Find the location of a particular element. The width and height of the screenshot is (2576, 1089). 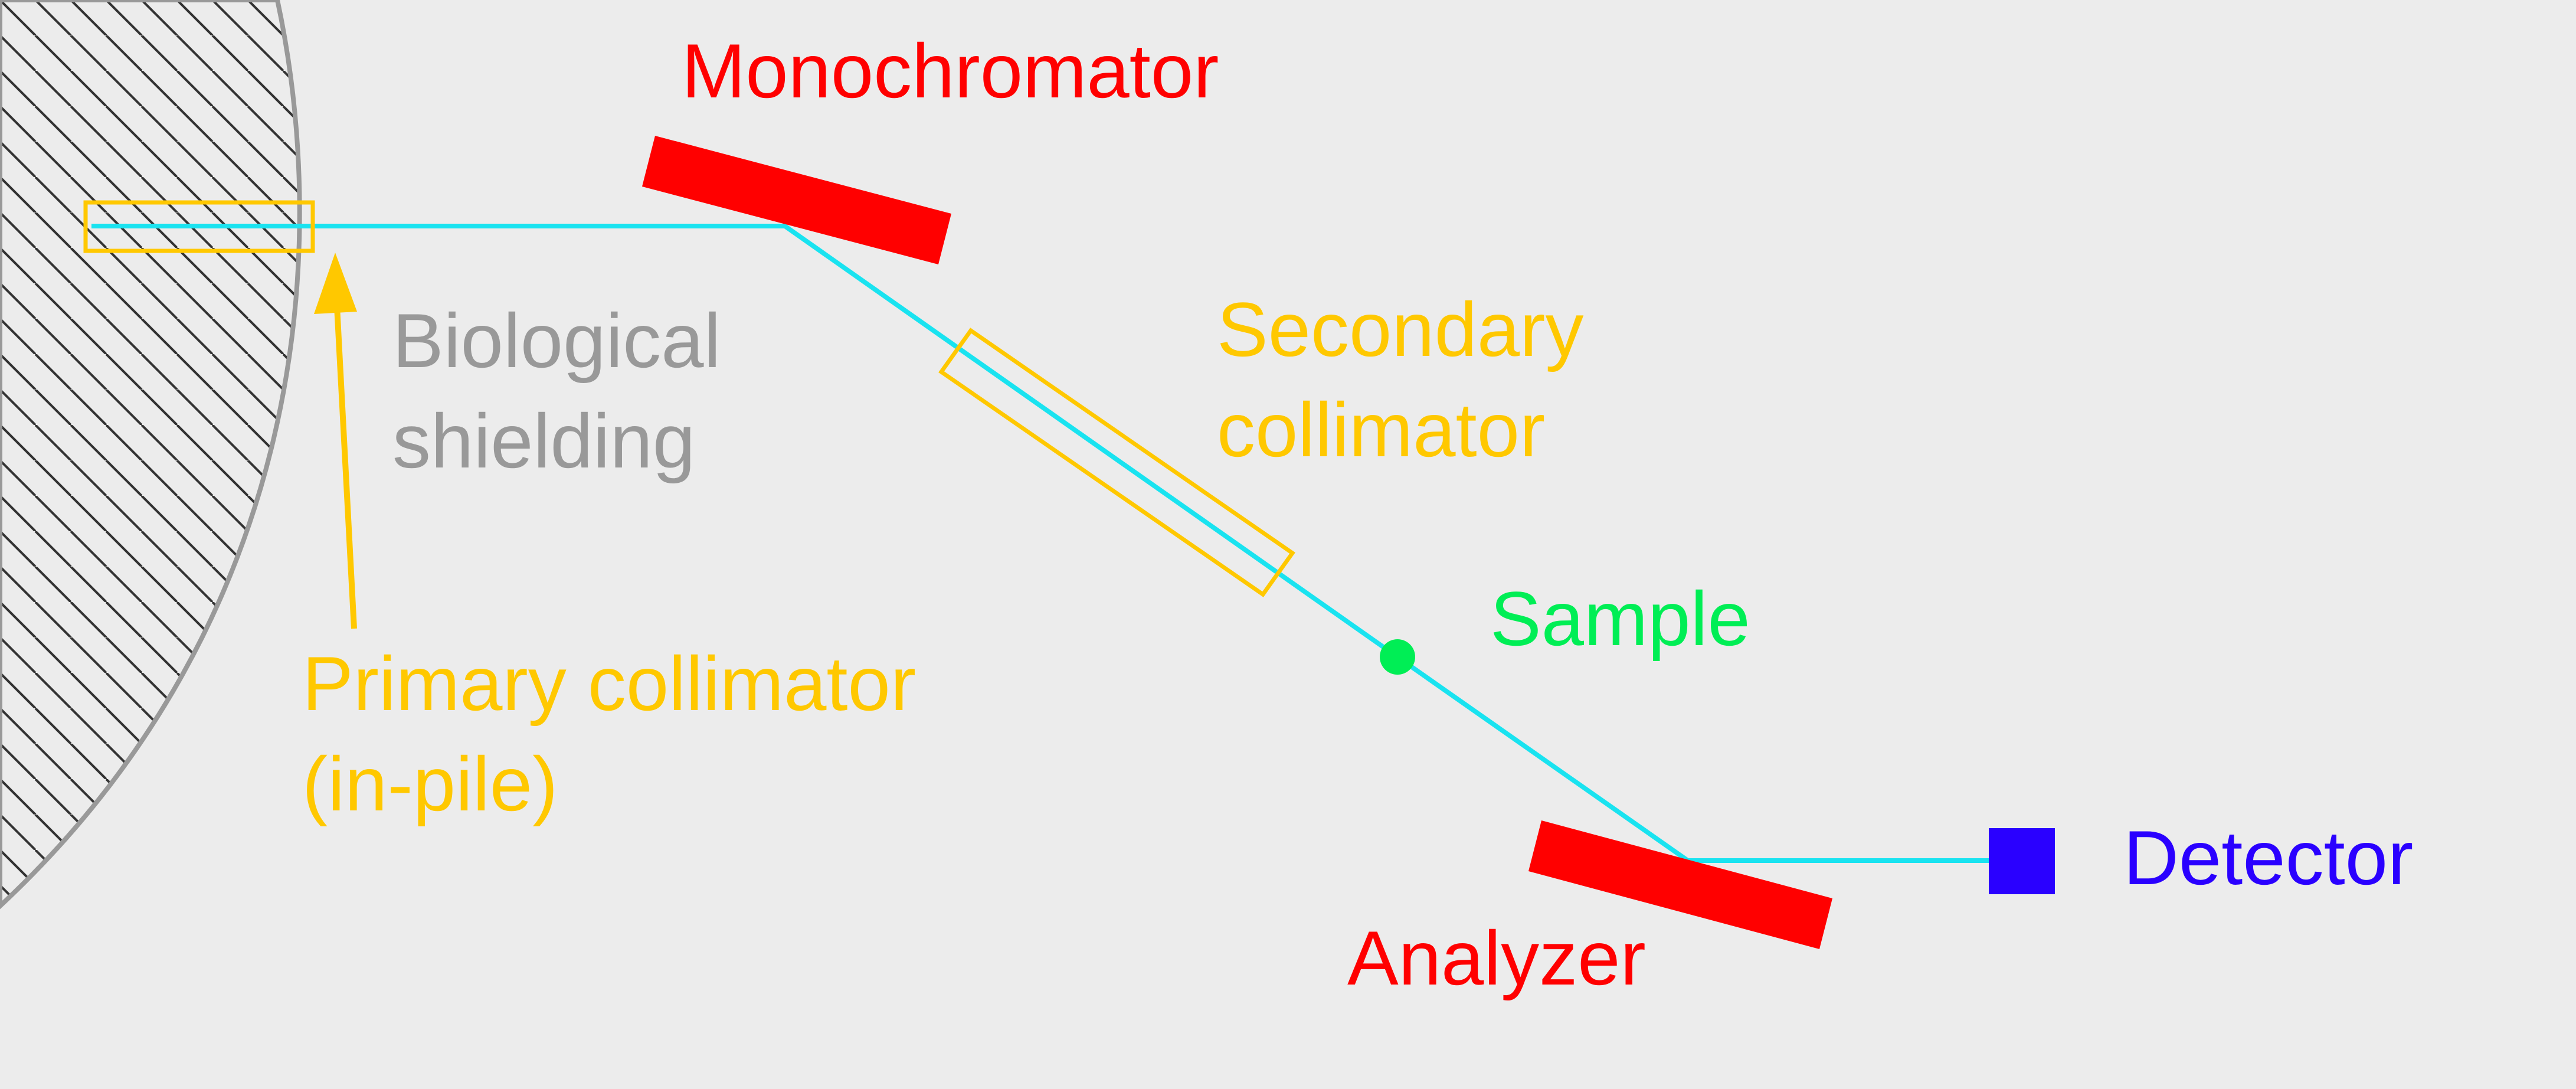

secondary-collimator-label: Secondary collimator is located at coordinates (1411, 379).